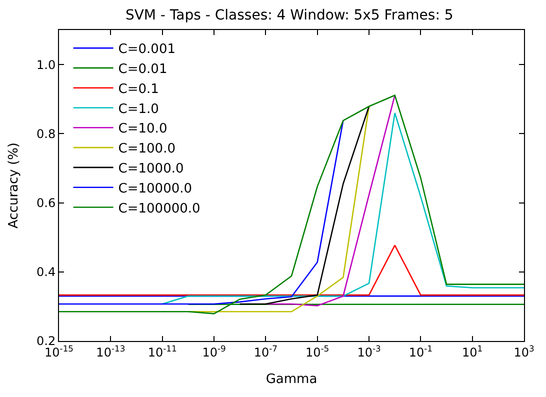  Describe the element at coordinates (46, 203) in the screenshot. I see `y-tick-label: 0.6` at that location.